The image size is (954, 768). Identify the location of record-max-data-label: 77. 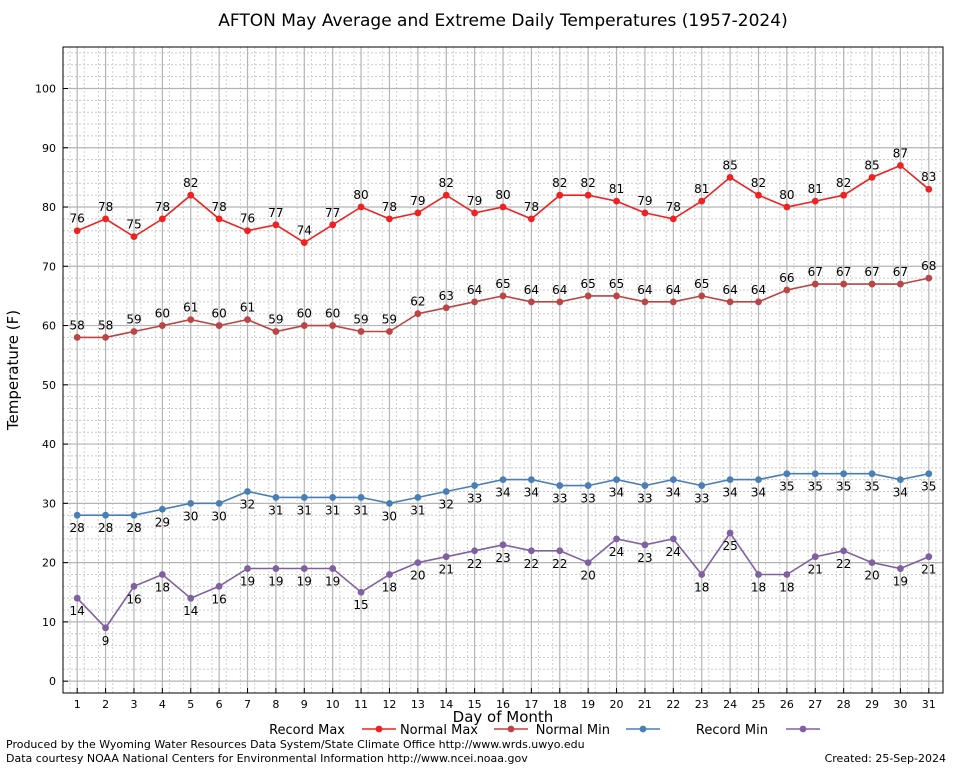
(275, 213).